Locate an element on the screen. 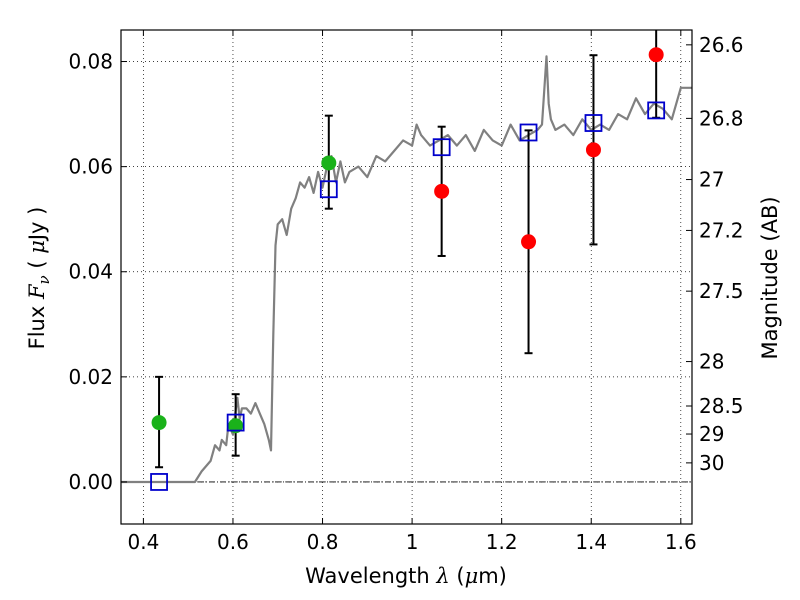 This screenshot has height=600, width=800. y2-tick-label: 27.2 is located at coordinates (721, 230).